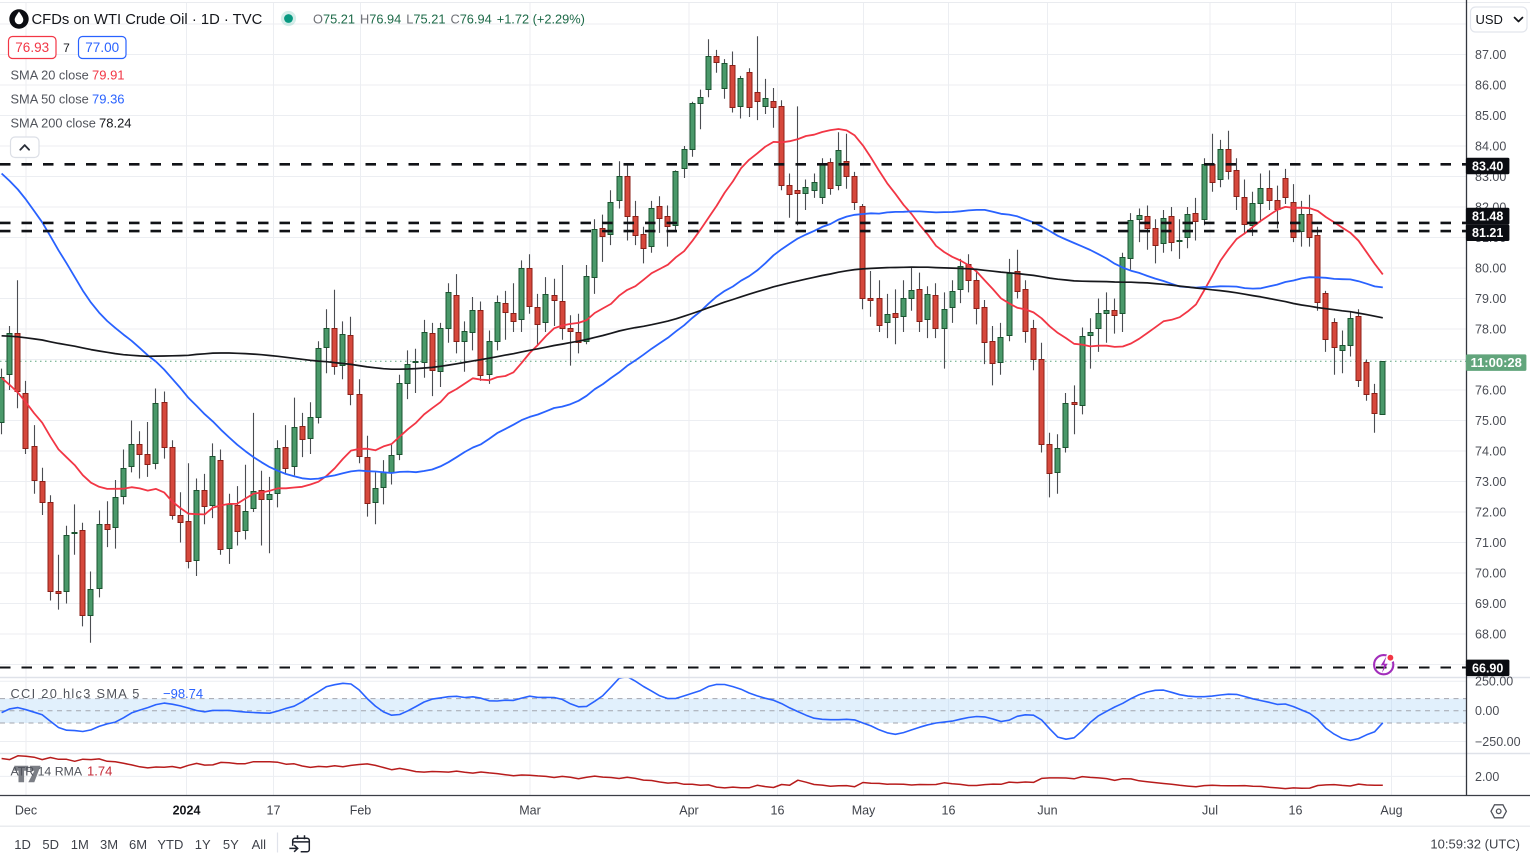  Describe the element at coordinates (1490, 573) in the screenshot. I see `svg-text: 70.00` at that location.